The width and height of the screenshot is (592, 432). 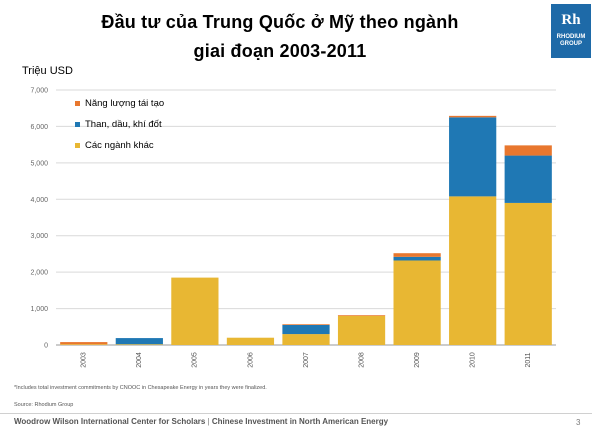 I want to click on logo-name: RHODIUM GROUP, so click(x=571, y=41).